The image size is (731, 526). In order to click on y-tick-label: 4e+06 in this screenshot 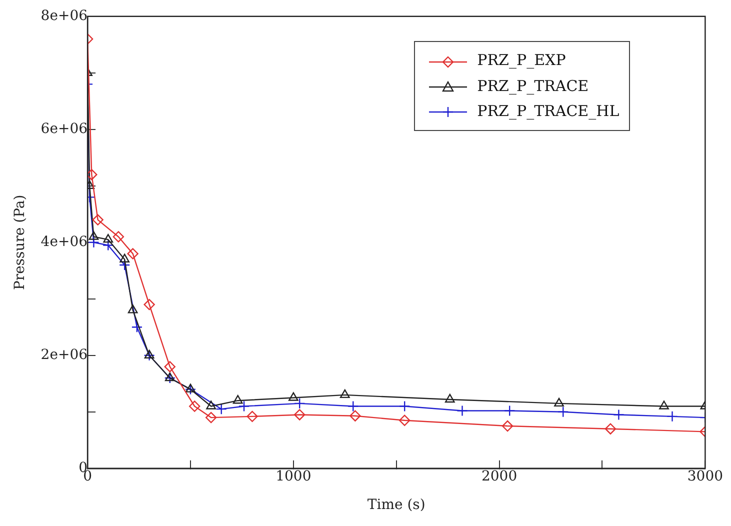, I will do `click(64, 242)`.